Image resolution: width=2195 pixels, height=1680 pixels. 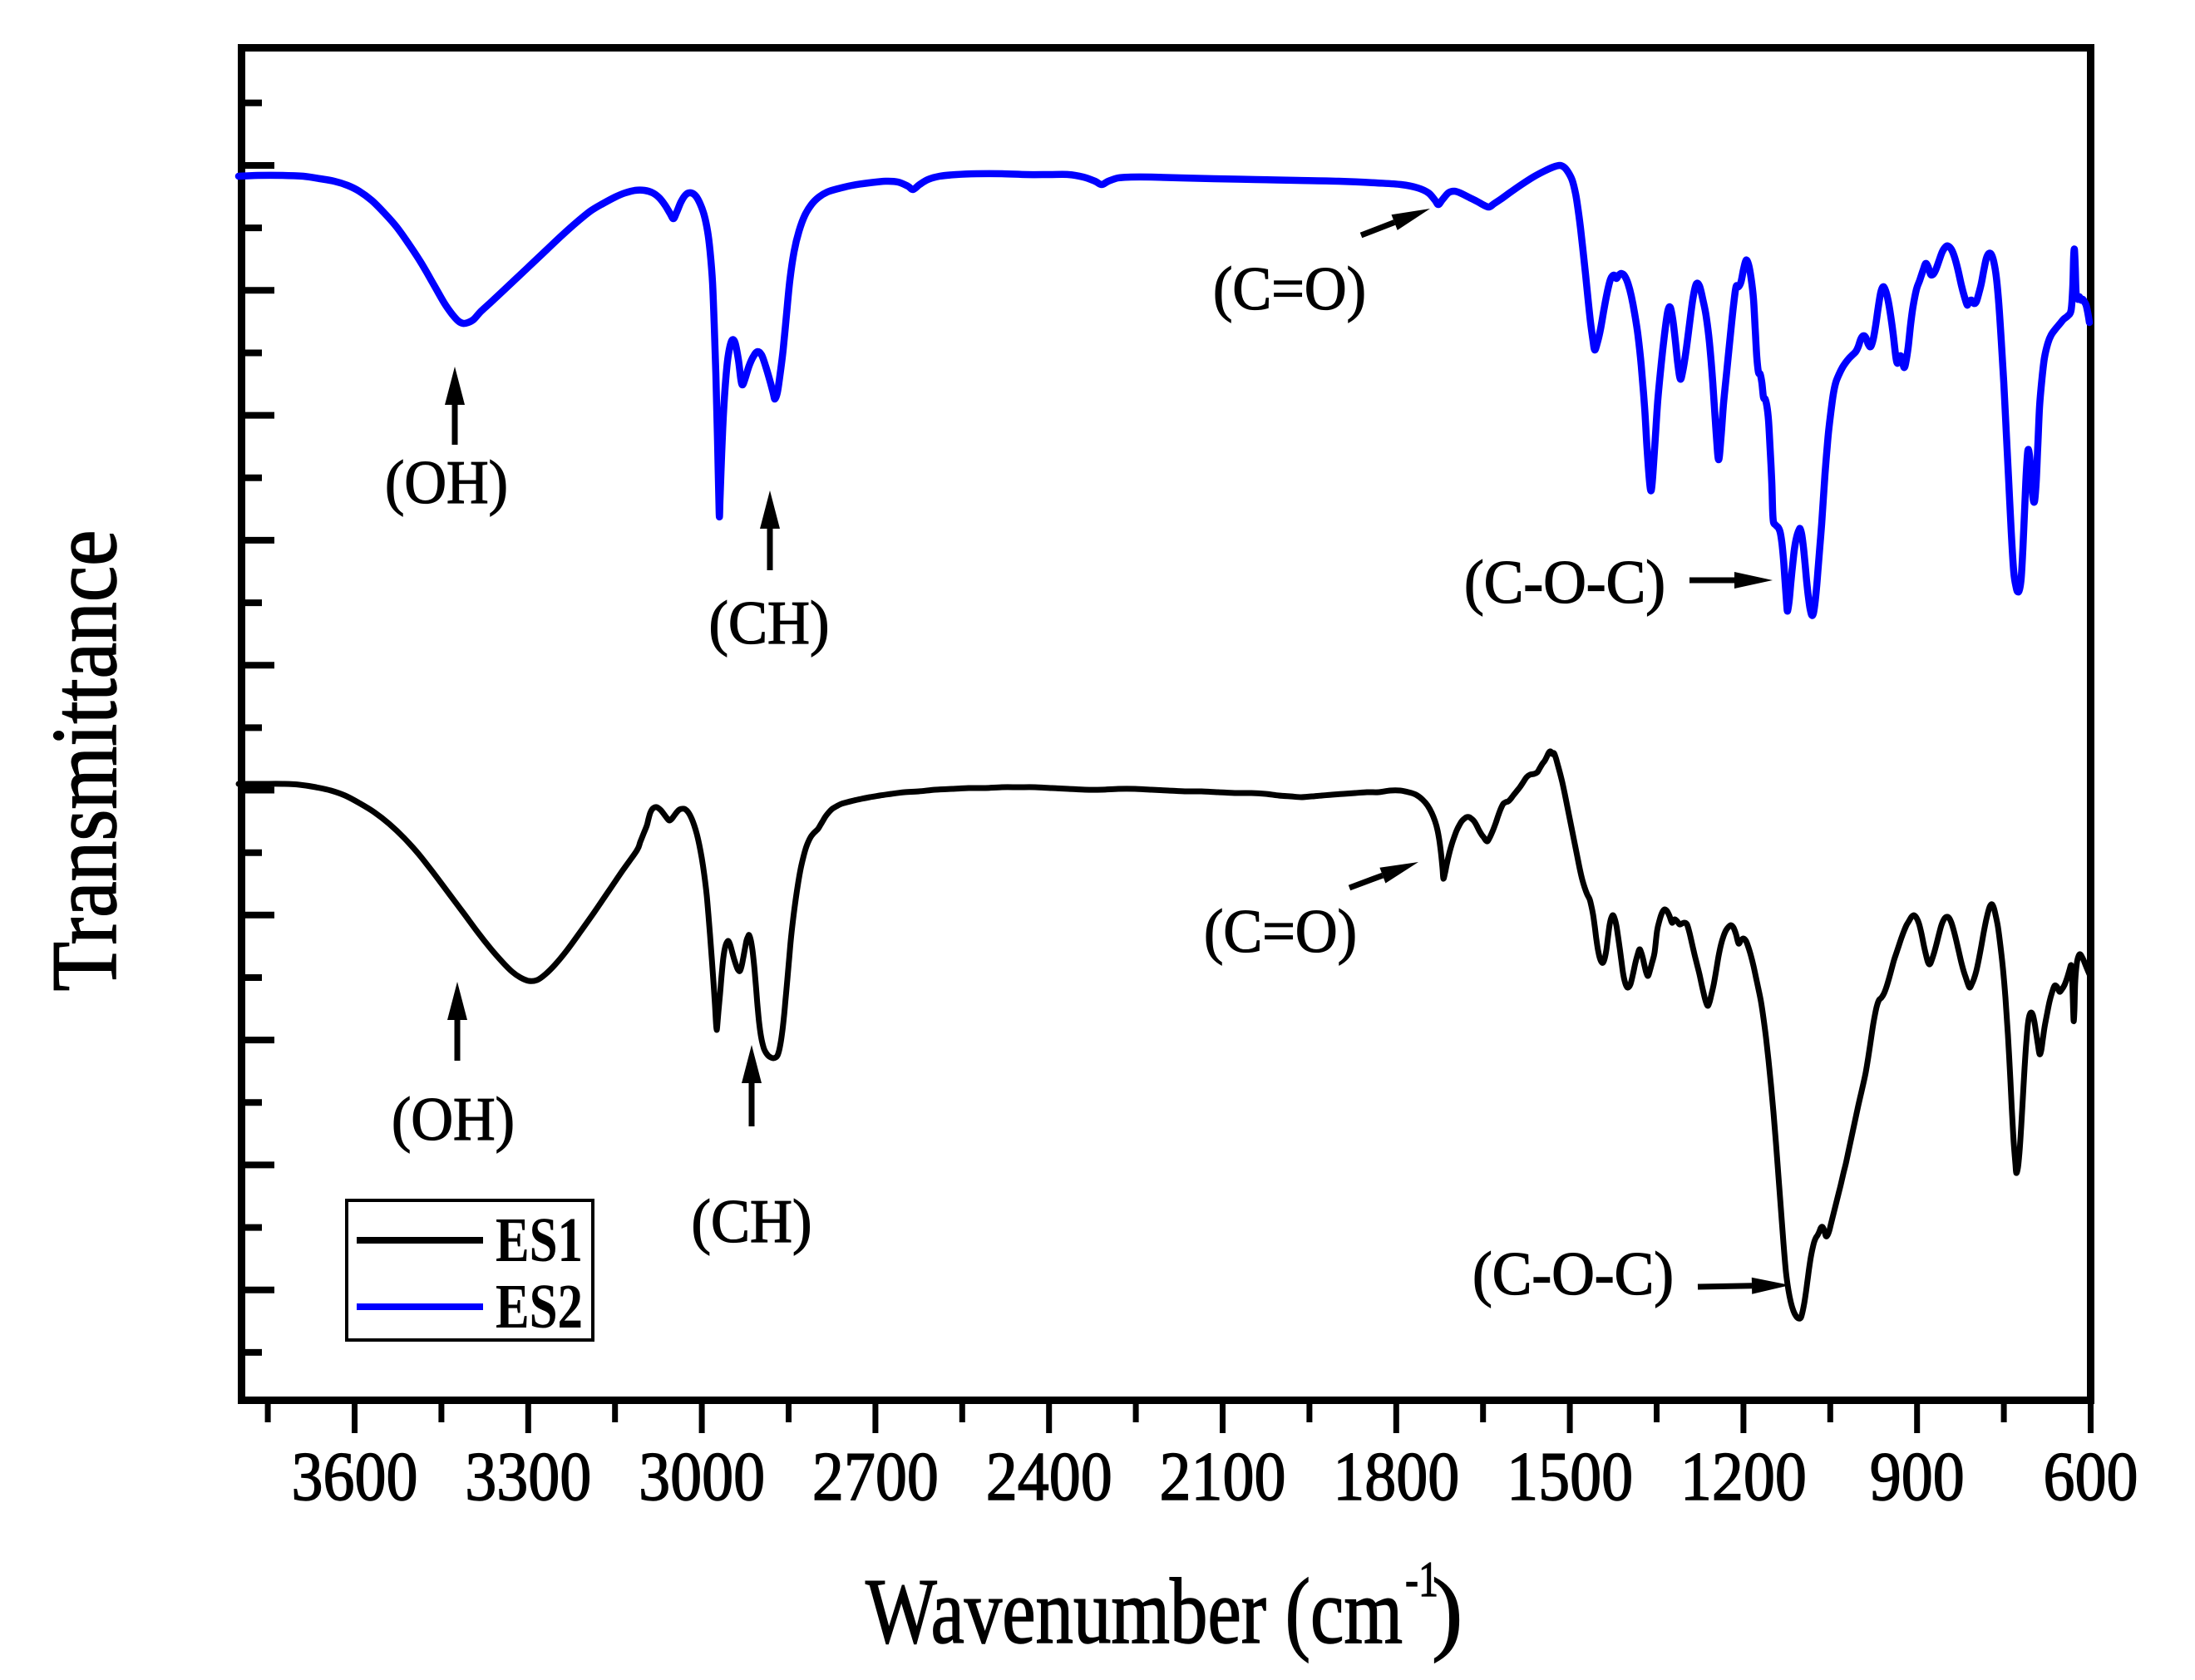 I want to click on svg-text: 1800, so click(x=1396, y=1476).